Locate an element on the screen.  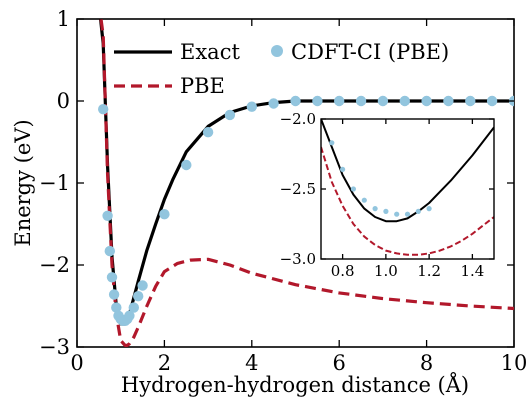
main-x-tick-label: 2 is located at coordinates (164, 363).